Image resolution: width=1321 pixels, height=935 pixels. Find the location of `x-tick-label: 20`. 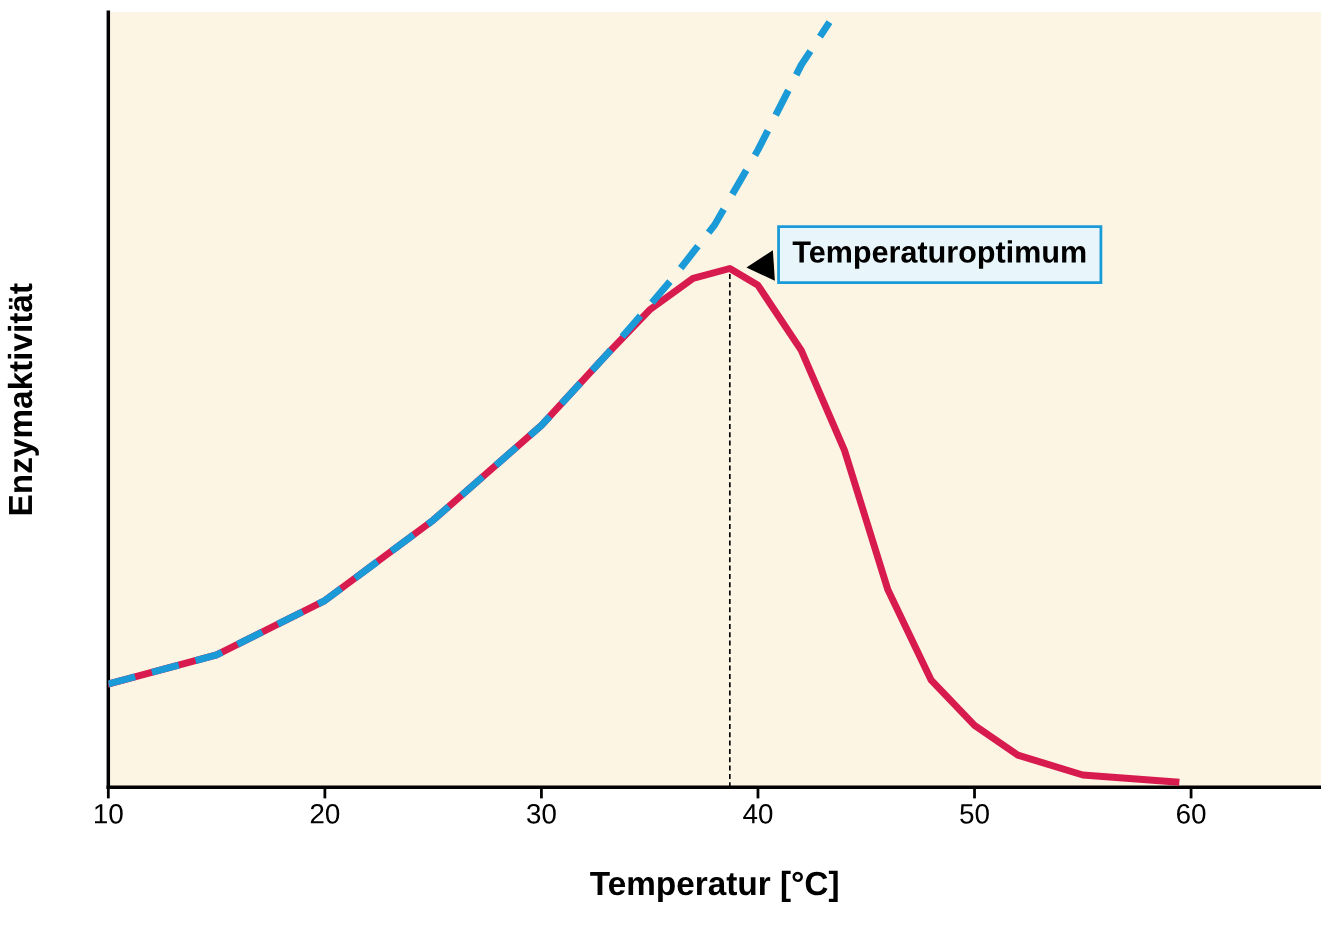

x-tick-label: 20 is located at coordinates (325, 813).